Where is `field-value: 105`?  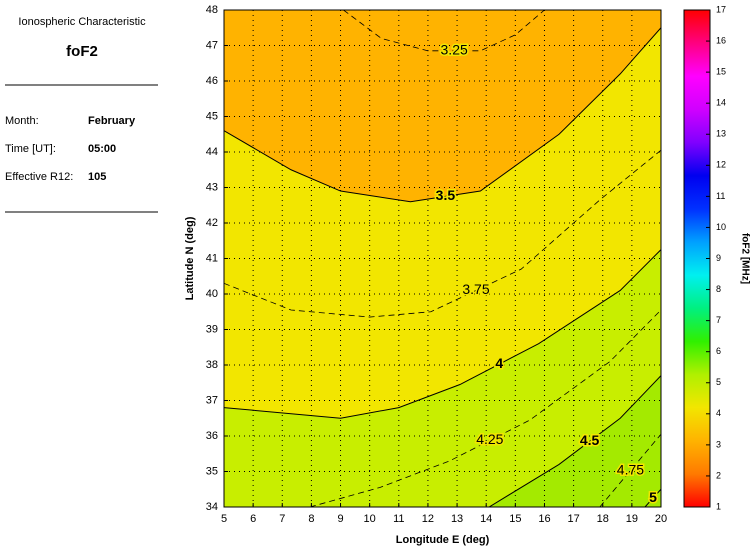
field-value: 105 is located at coordinates (97, 177).